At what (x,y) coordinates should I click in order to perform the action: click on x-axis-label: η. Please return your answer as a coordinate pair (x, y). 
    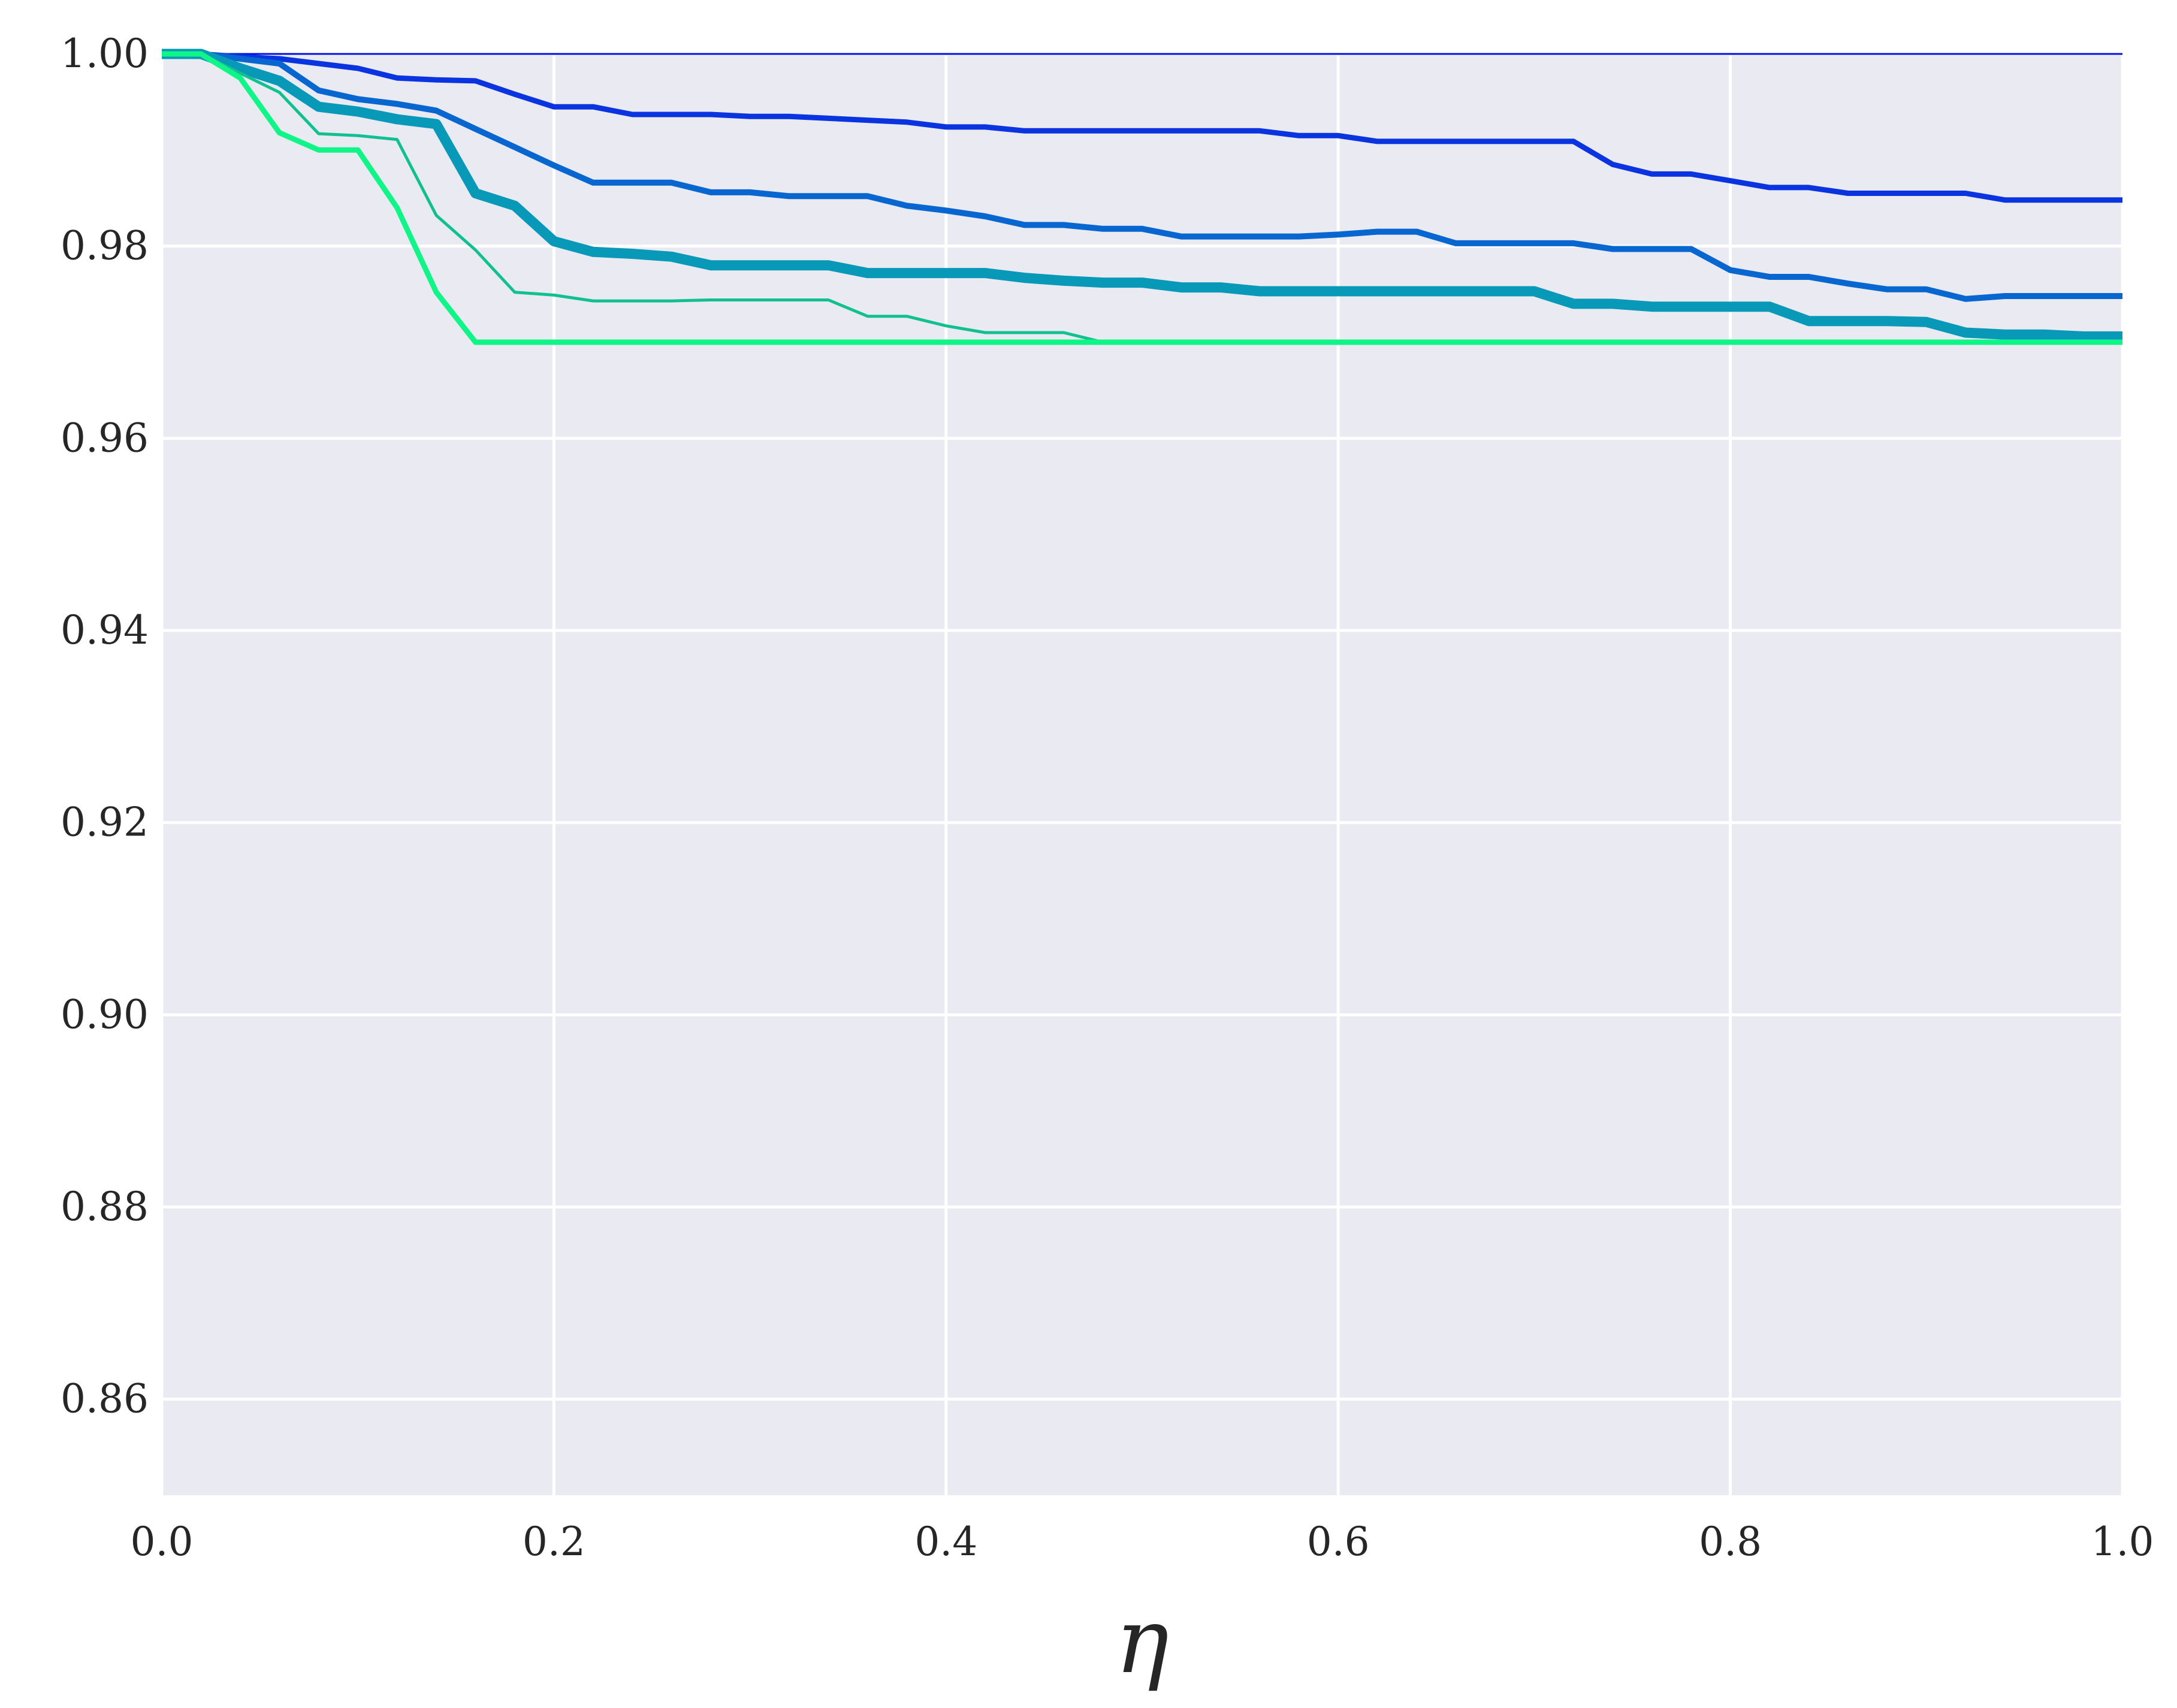
    Looking at the image, I should click on (1142, 1641).